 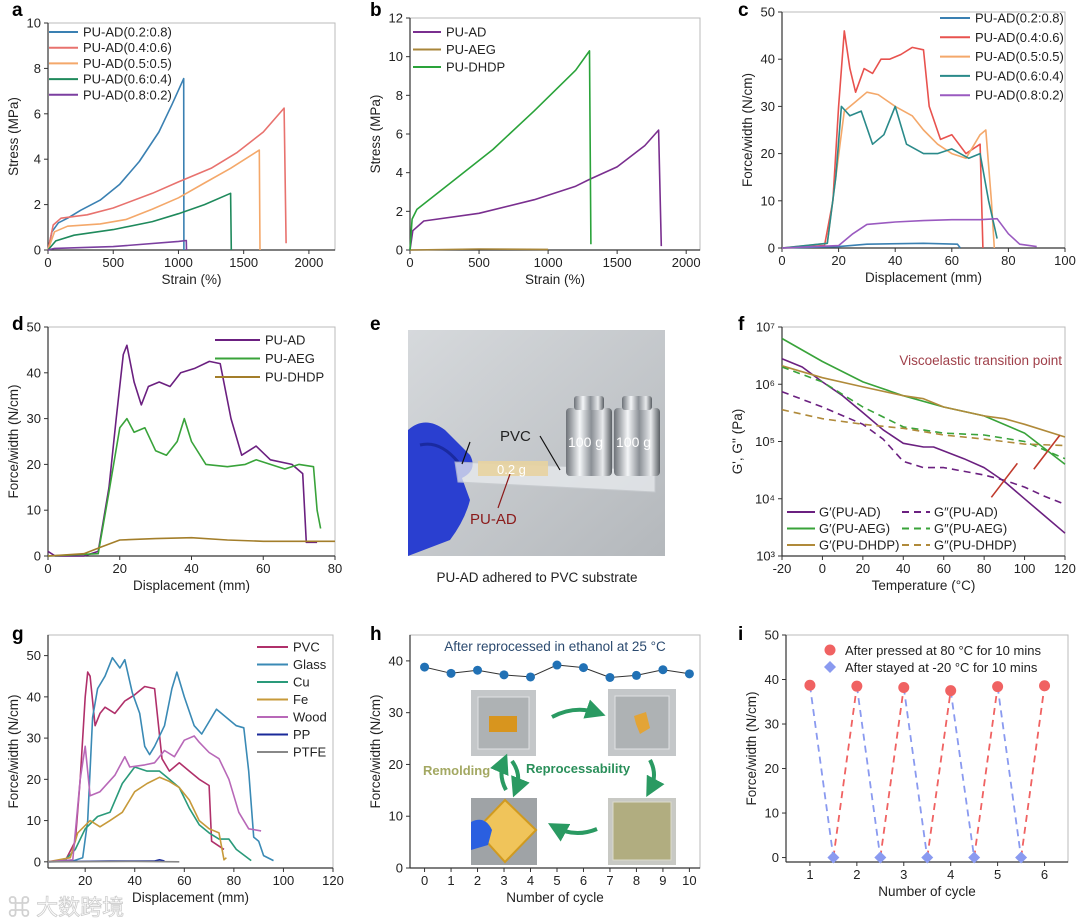 I want to click on panel-label-b: b, so click(x=376, y=10).